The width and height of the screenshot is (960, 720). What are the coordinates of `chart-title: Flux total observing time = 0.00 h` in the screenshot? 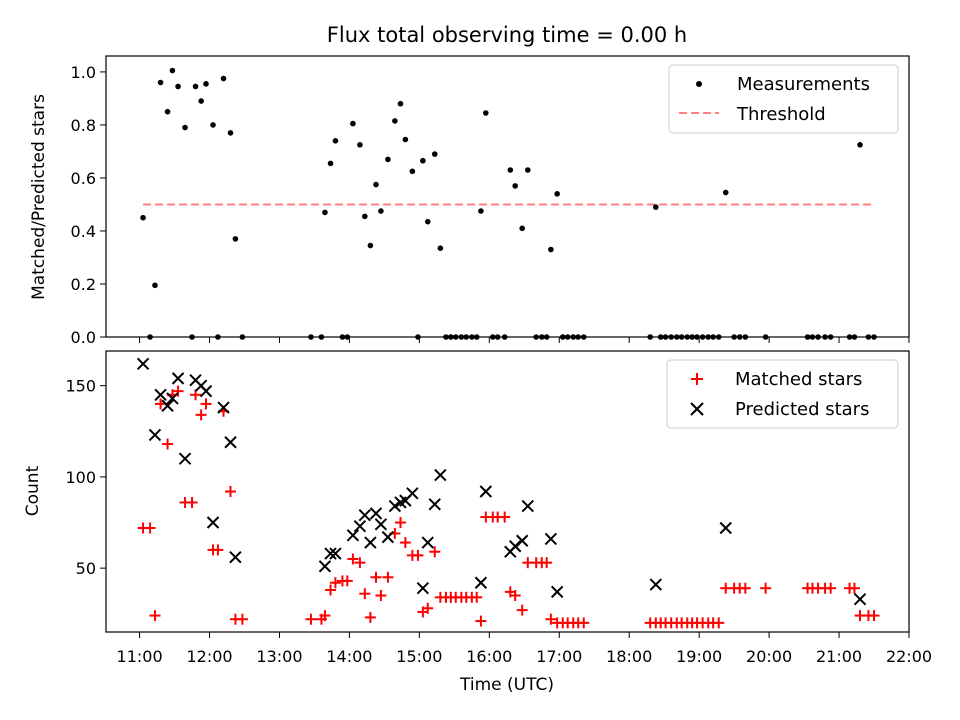 It's located at (507, 35).